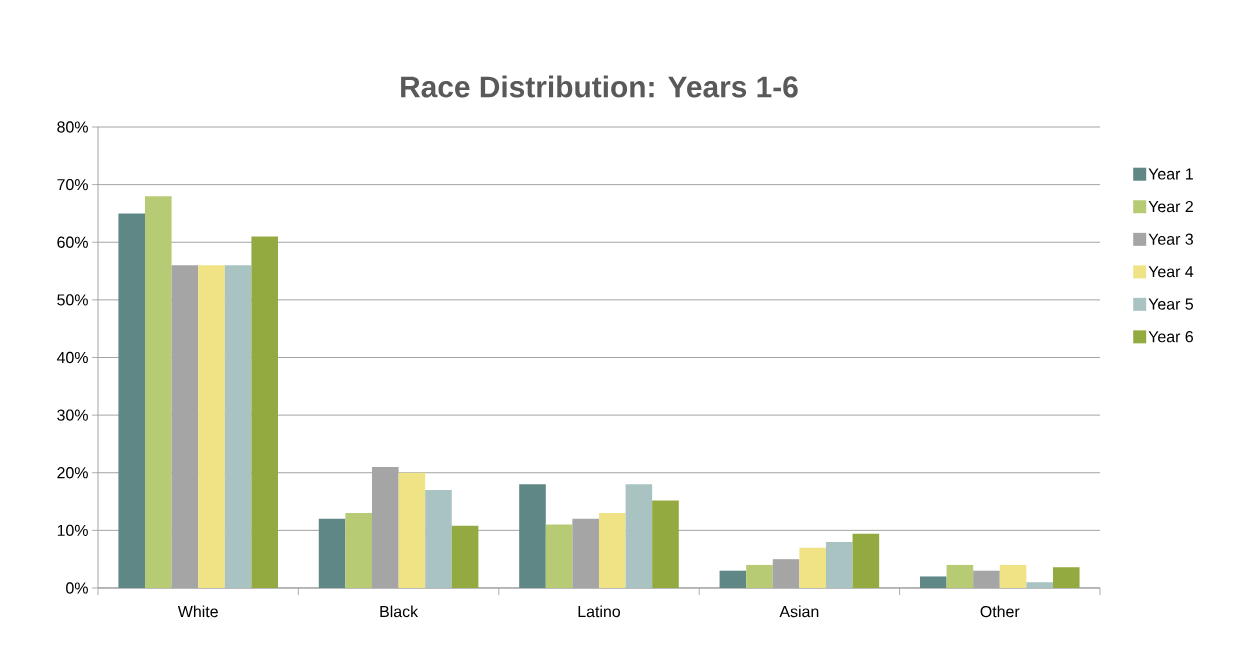 This screenshot has height=648, width=1248. Describe the element at coordinates (599, 86) in the screenshot. I see `chart-title: Race Distribution: Years 1-6` at that location.